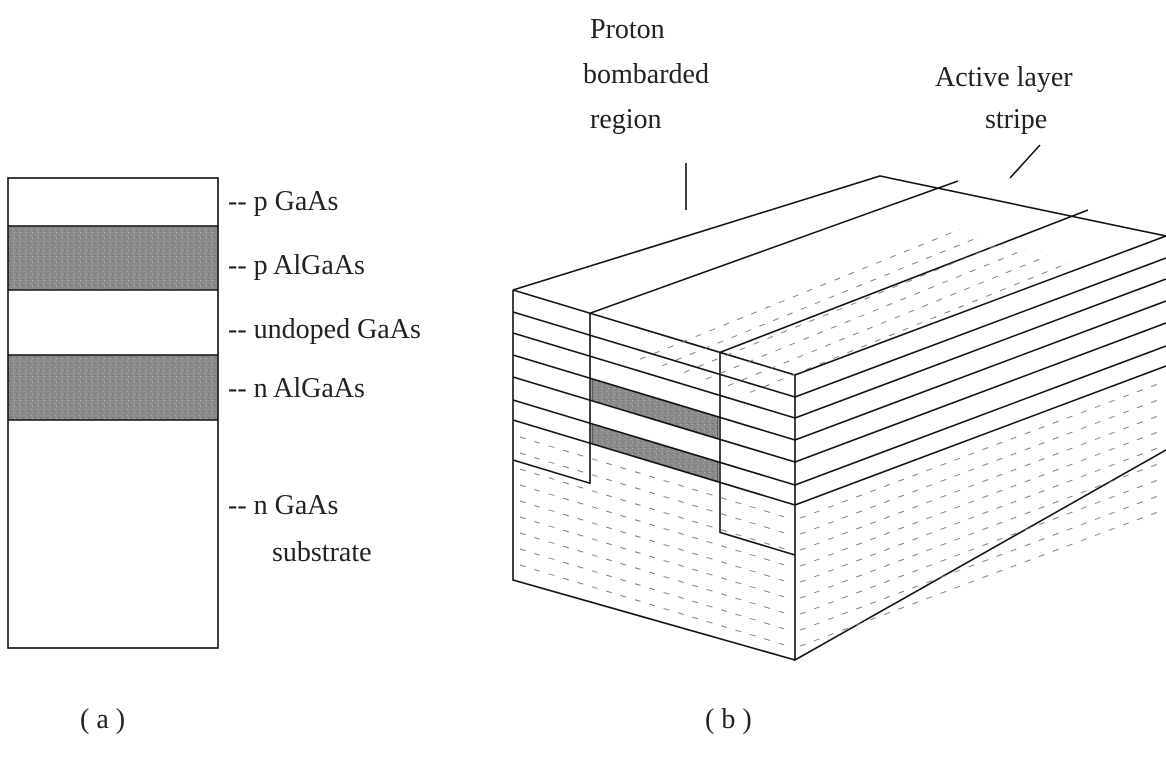  What do you see at coordinates (283, 201) in the screenshot?
I see `layer-label: -- p GaAs` at bounding box center [283, 201].